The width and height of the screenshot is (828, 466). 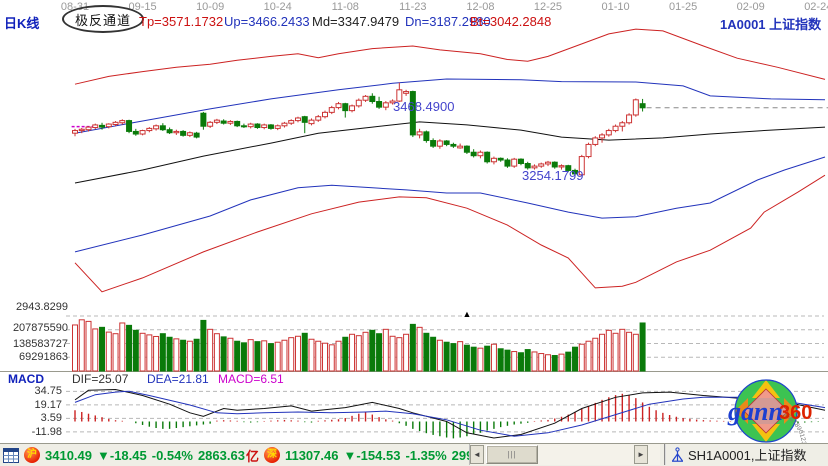 What do you see at coordinates (564, 454) in the screenshot?
I see `horizontal-scrollbar: ◄ ||| ►` at bounding box center [564, 454].